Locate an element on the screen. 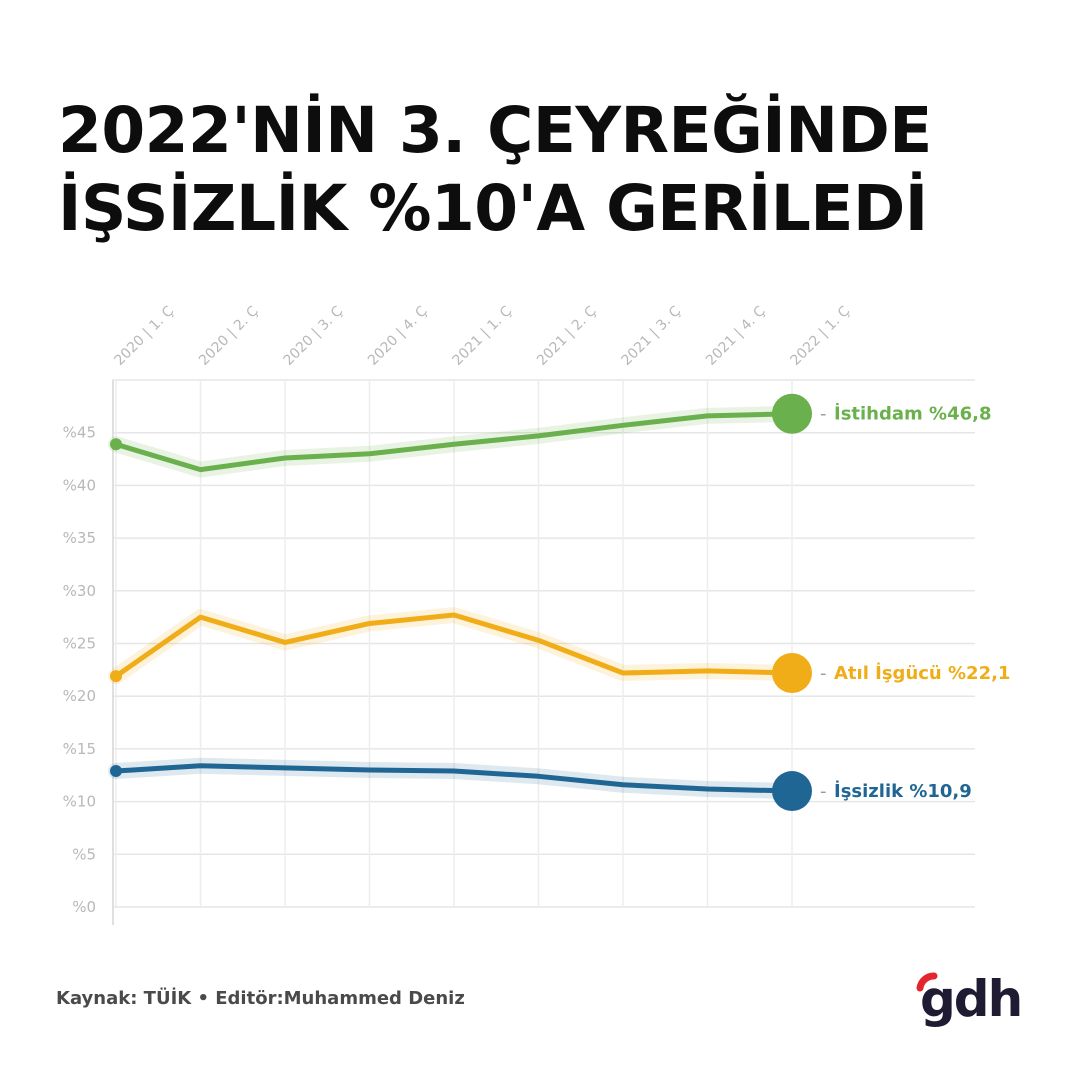  x-tick-label: 2021 | 4. Ç is located at coordinates (736, 336).